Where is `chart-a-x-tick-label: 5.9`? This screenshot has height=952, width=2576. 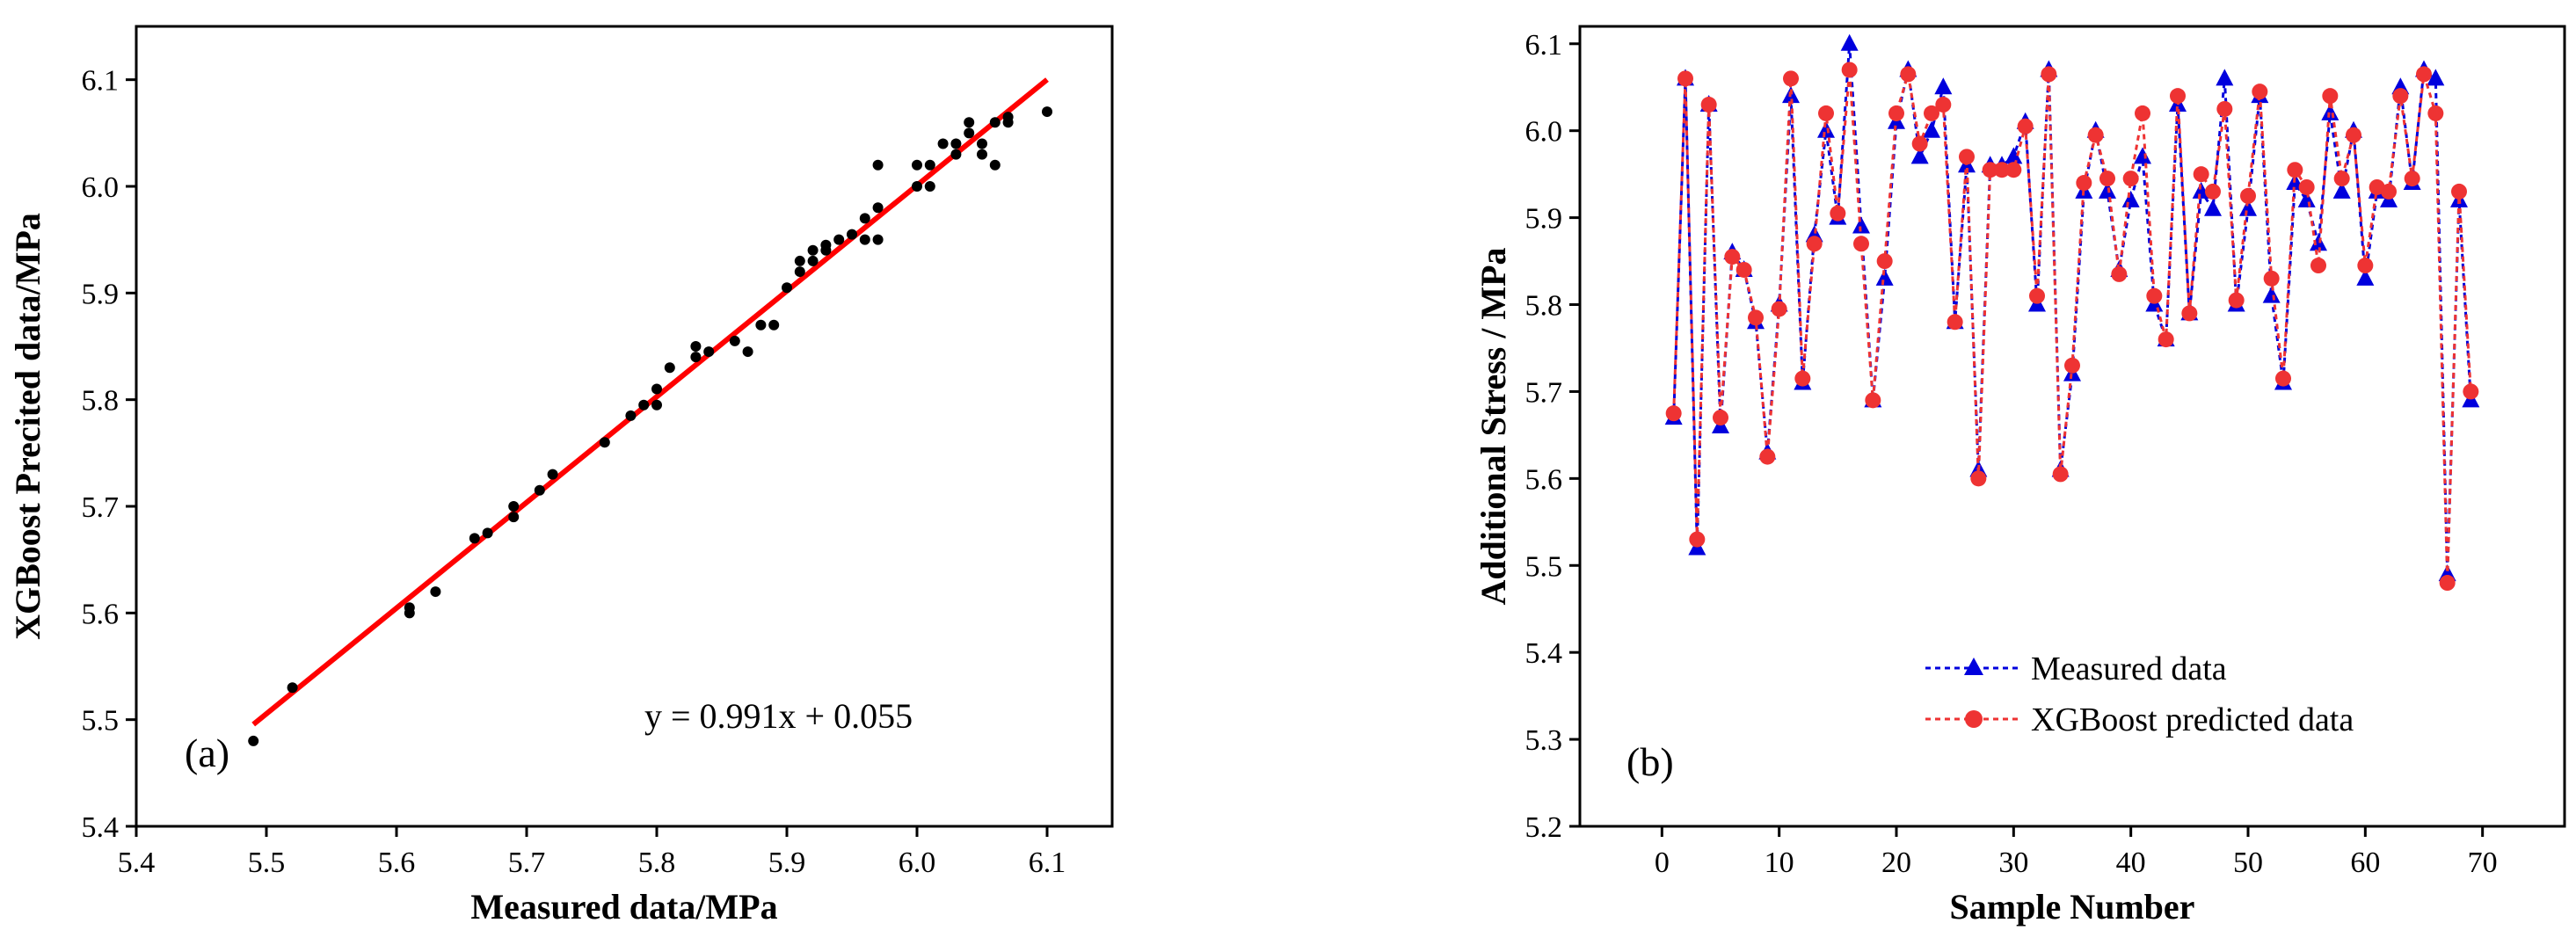 chart-a-x-tick-label: 5.9 is located at coordinates (787, 863).